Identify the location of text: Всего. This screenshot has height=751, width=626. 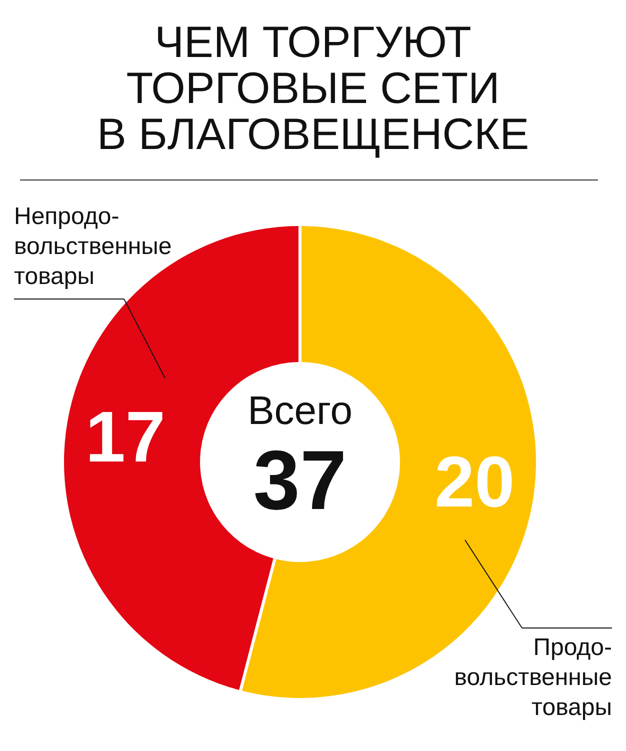
(300, 411).